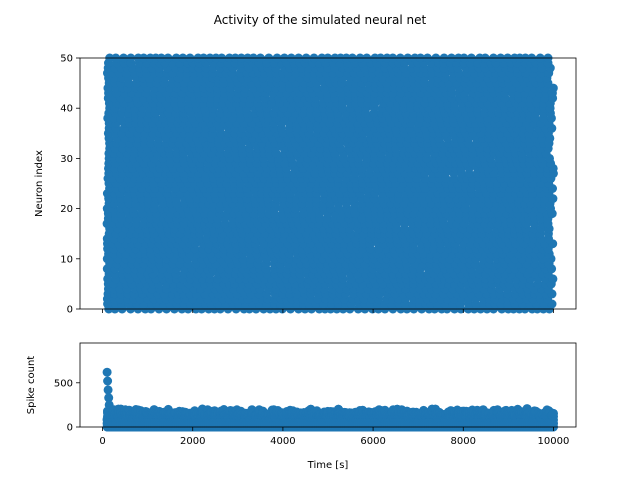  What do you see at coordinates (66, 159) in the screenshot?
I see `raster-y-tick-label: 30` at bounding box center [66, 159].